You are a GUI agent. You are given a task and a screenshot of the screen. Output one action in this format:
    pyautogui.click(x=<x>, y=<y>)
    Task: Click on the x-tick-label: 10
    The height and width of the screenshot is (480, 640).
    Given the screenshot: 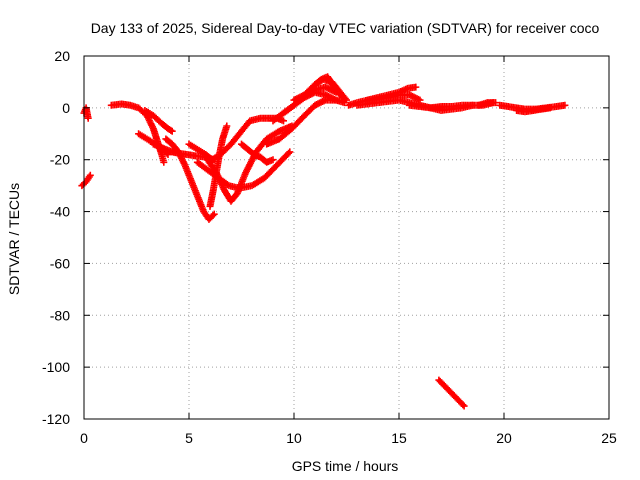 What is the action you would take?
    pyautogui.click(x=294, y=438)
    